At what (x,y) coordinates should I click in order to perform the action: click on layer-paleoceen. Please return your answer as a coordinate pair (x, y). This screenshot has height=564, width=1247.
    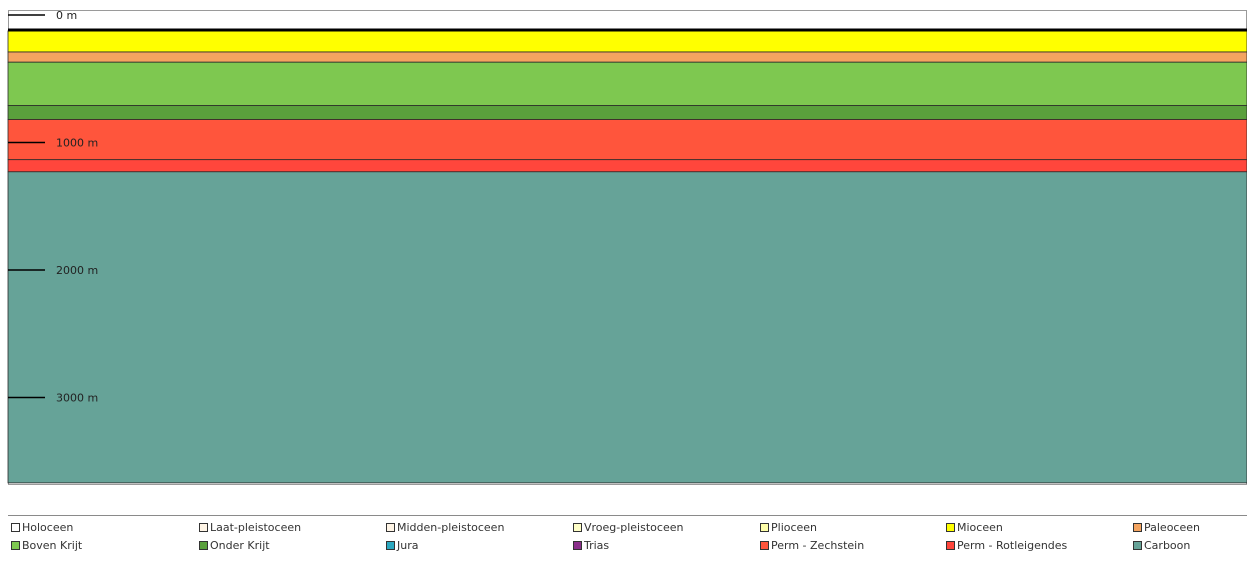
    Looking at the image, I should click on (627, 57).